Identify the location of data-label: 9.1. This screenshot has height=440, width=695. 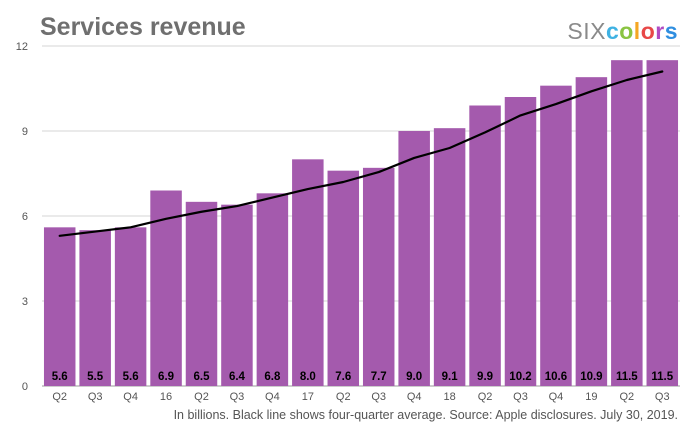
(450, 377).